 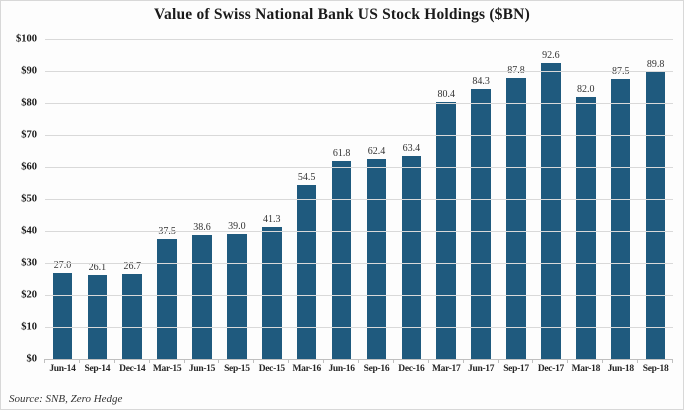 What do you see at coordinates (202, 369) in the screenshot?
I see `x-axis-tick-label: Jun-15` at bounding box center [202, 369].